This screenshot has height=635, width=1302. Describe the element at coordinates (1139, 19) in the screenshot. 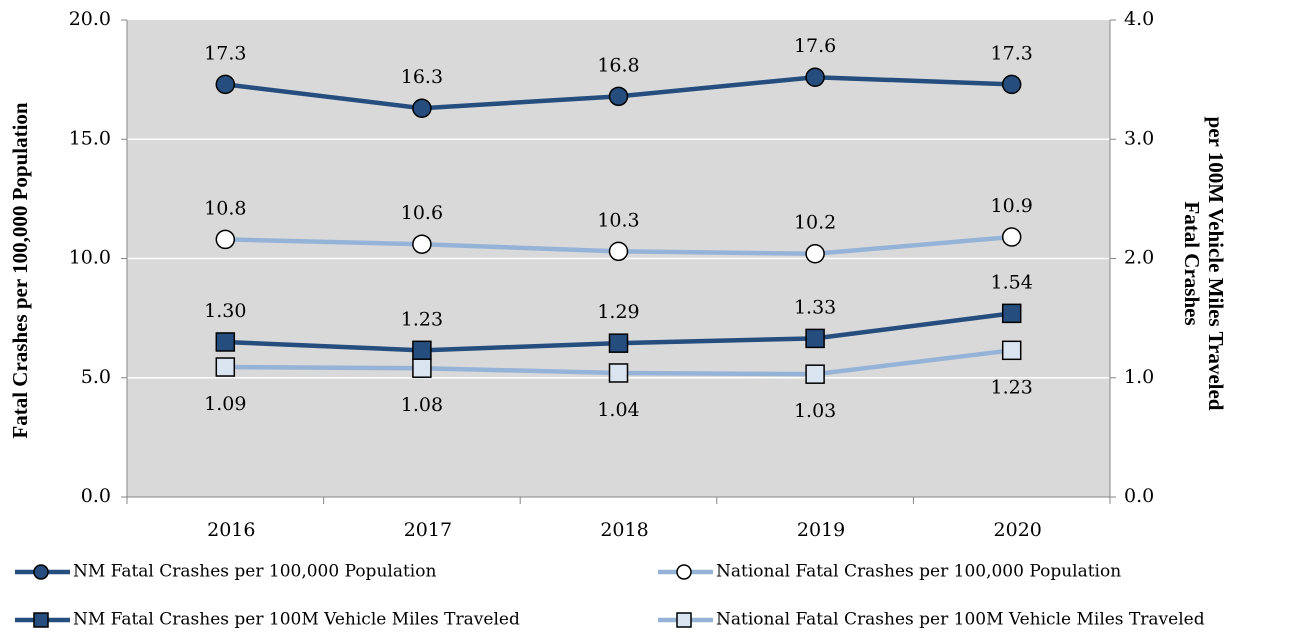

I see `y2-tick-label: 4.0` at that location.